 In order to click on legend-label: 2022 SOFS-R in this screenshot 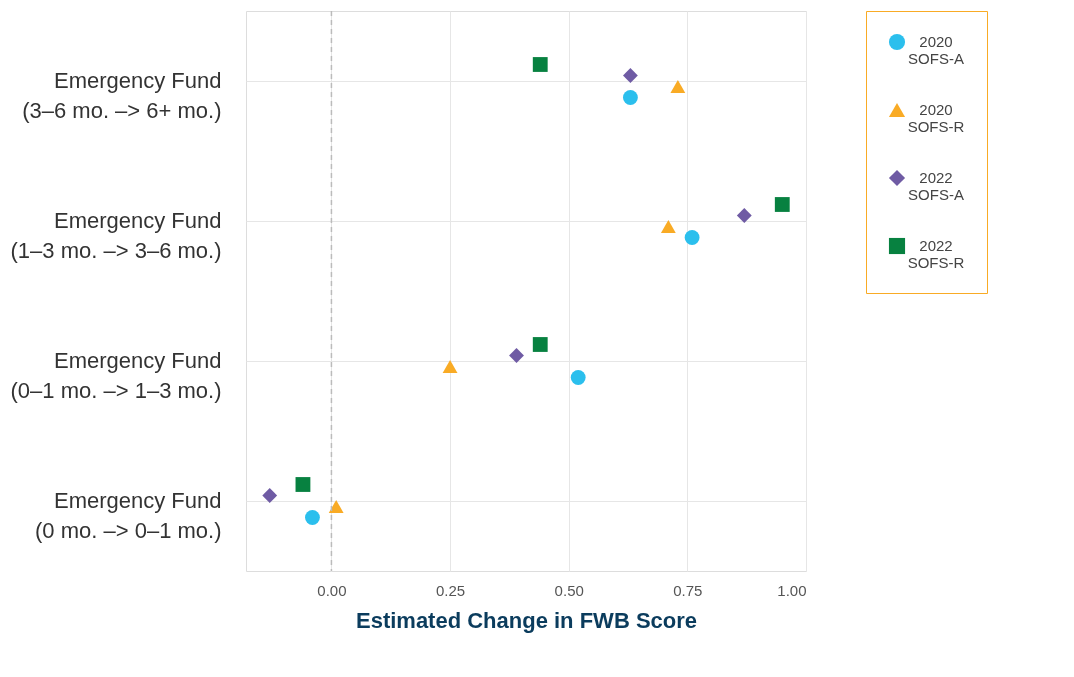, I will do `click(936, 254)`.